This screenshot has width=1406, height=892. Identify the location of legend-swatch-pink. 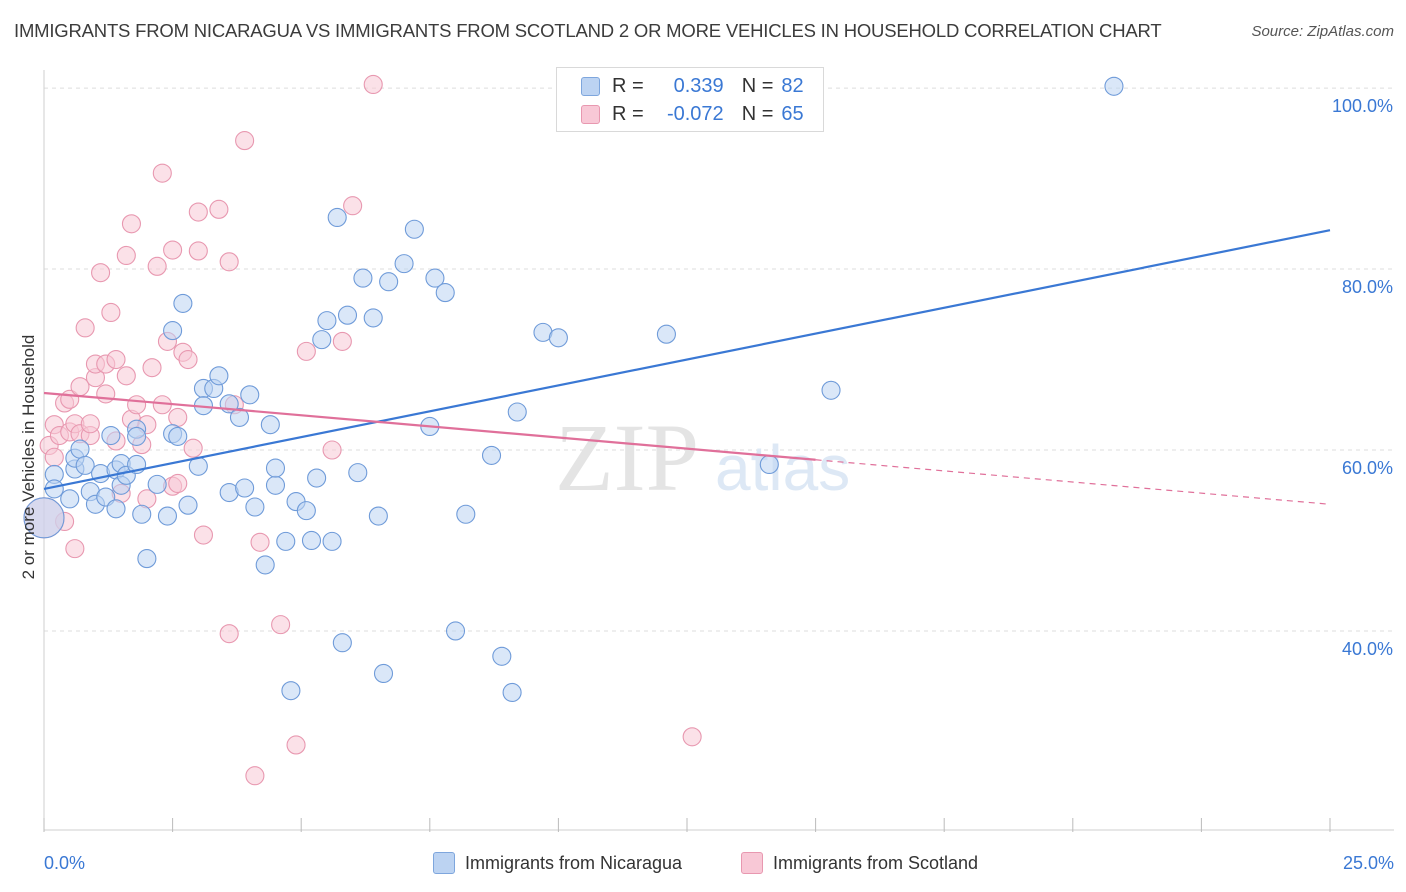
(590, 114).